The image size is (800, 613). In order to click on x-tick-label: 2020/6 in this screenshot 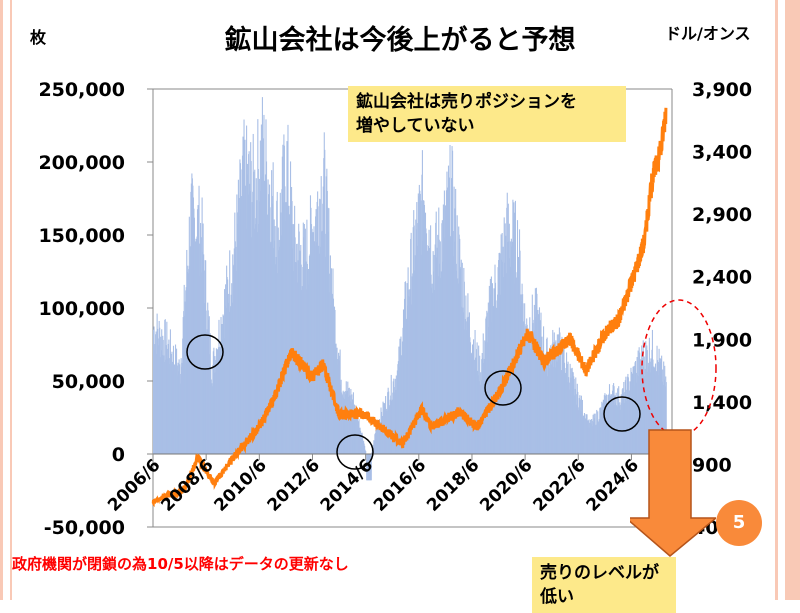, I will do `click(506, 485)`.